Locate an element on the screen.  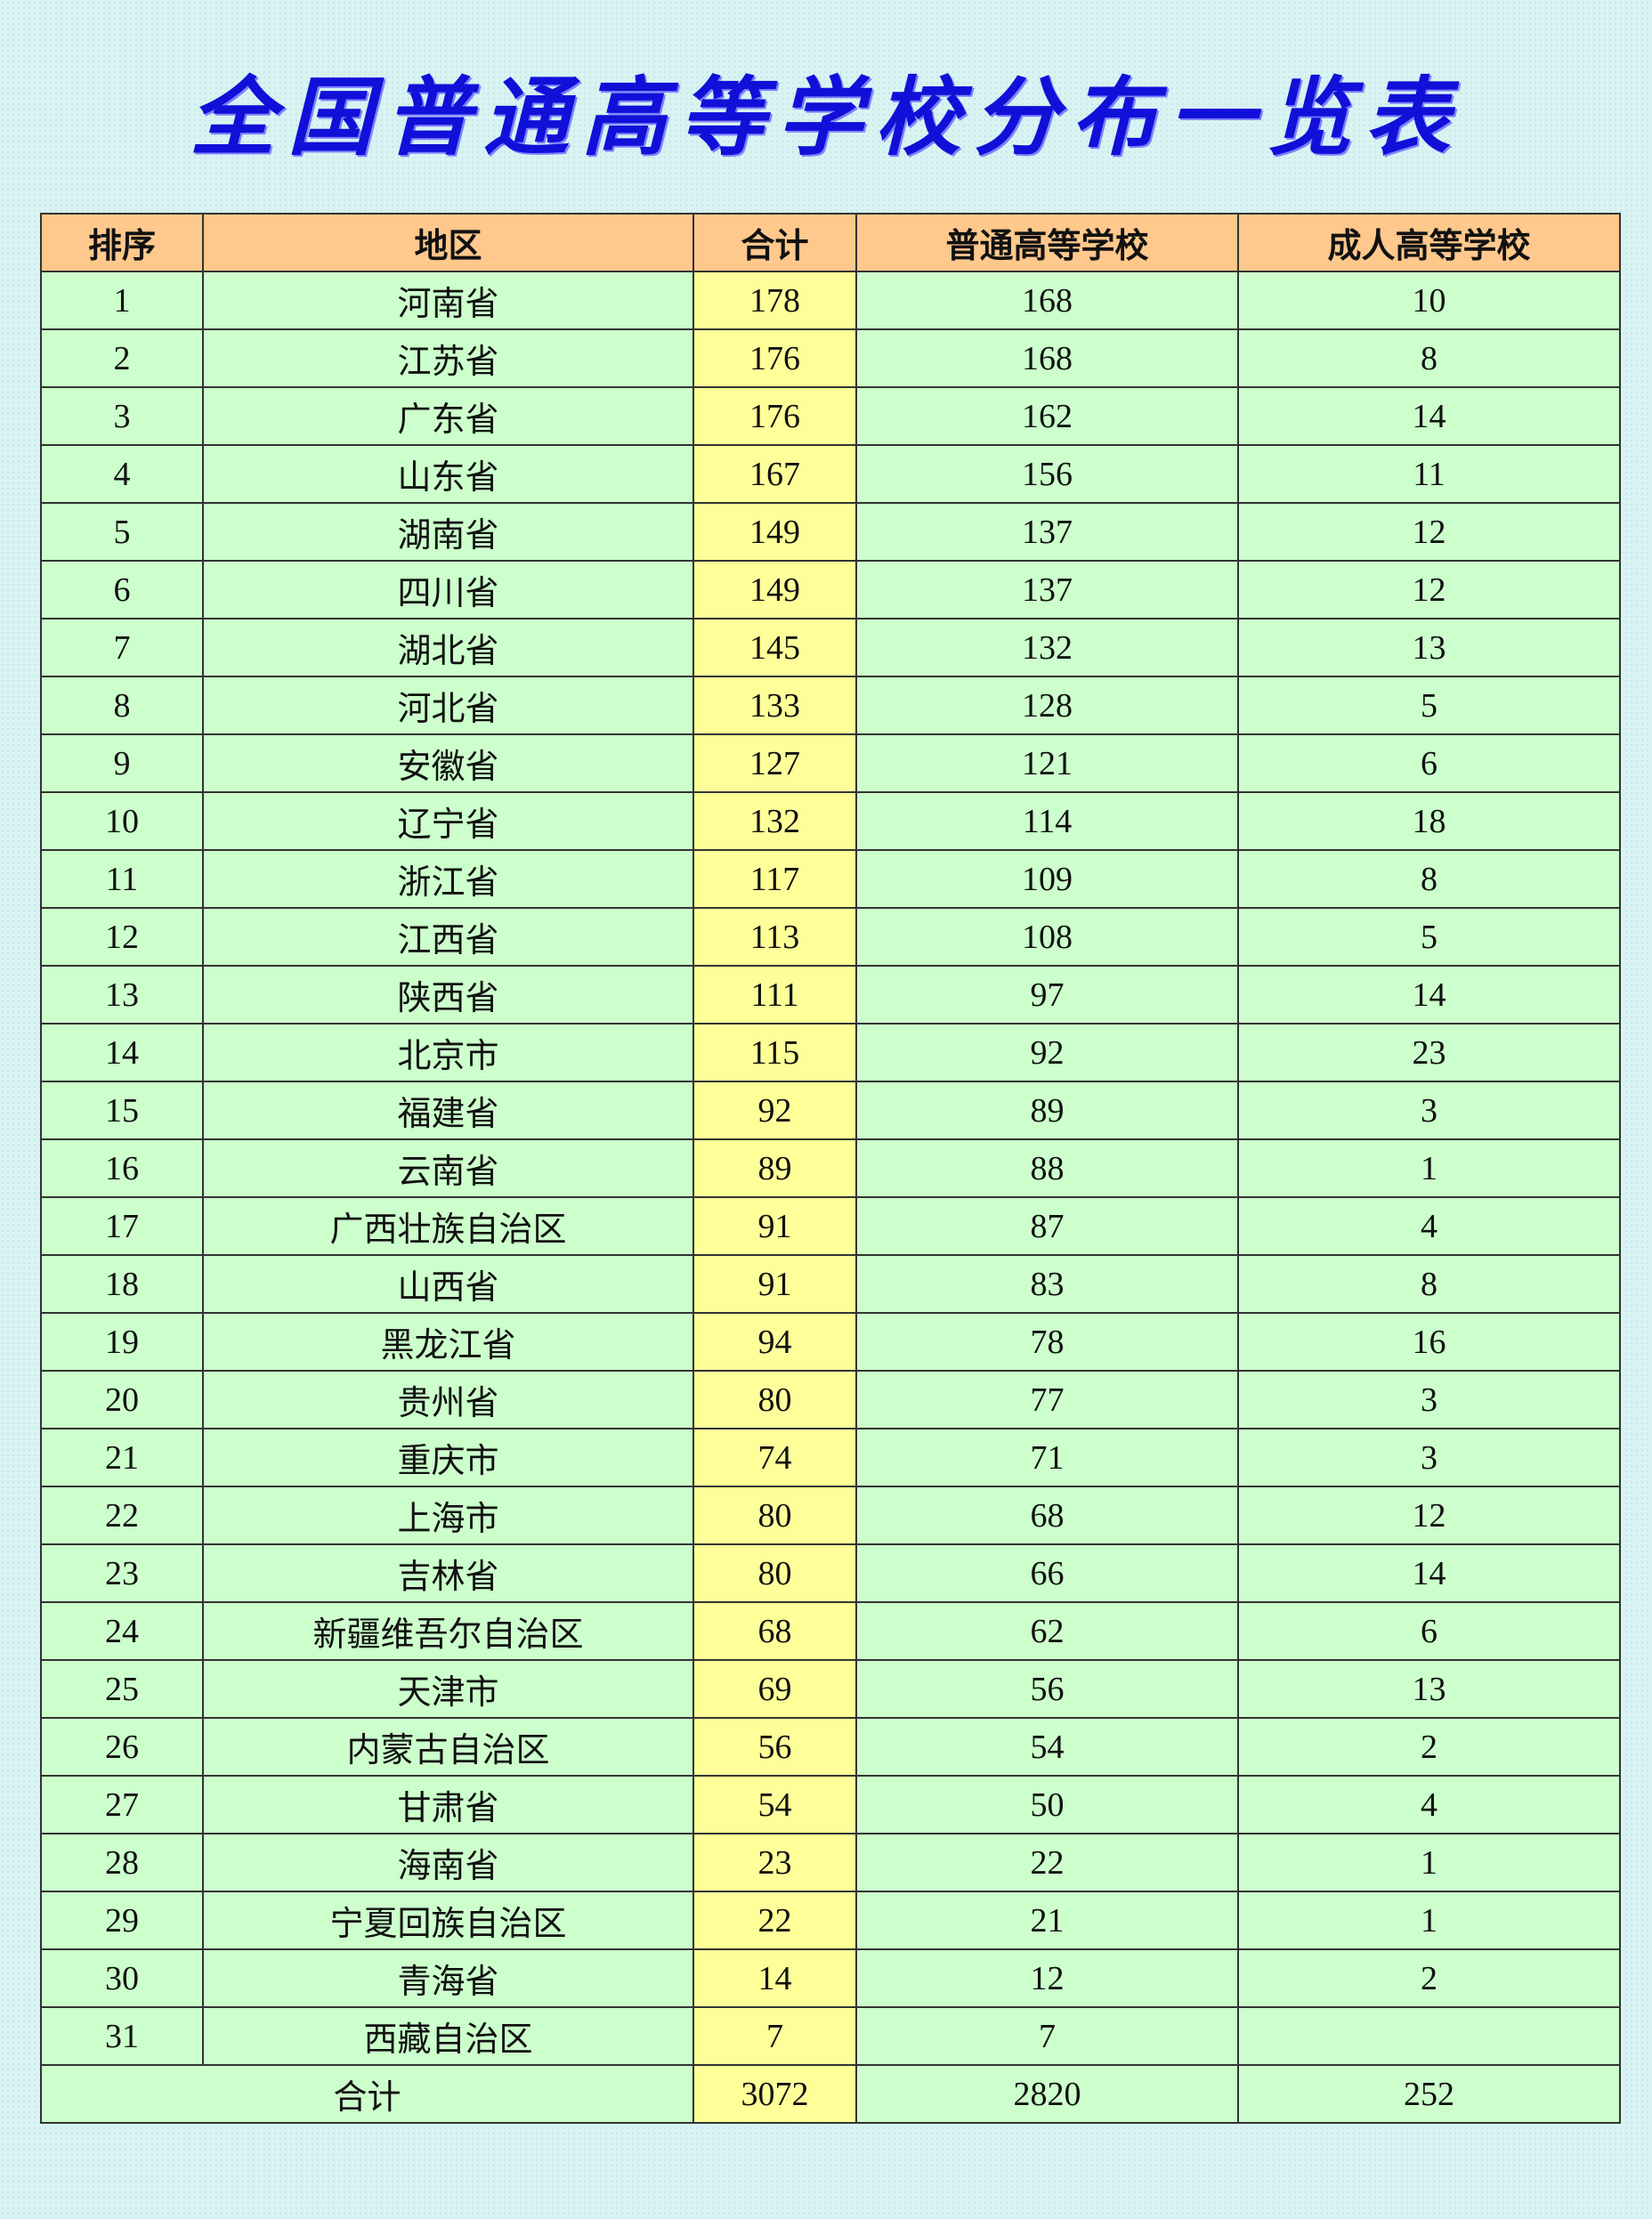
table-cell: 78 is located at coordinates (1047, 1342).